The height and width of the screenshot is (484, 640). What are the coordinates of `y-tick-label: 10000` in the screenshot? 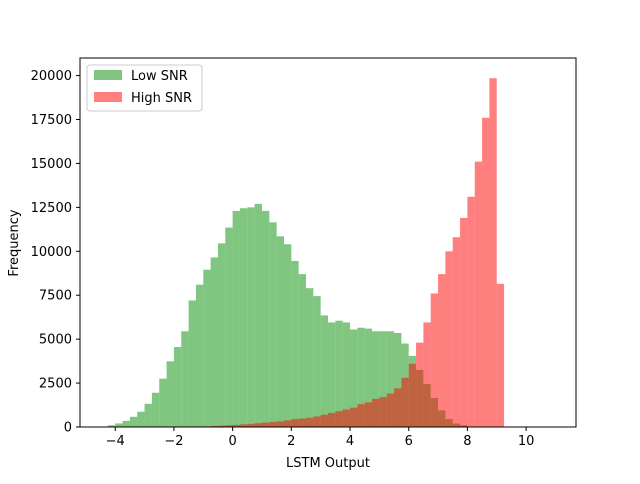 It's located at (51, 252).